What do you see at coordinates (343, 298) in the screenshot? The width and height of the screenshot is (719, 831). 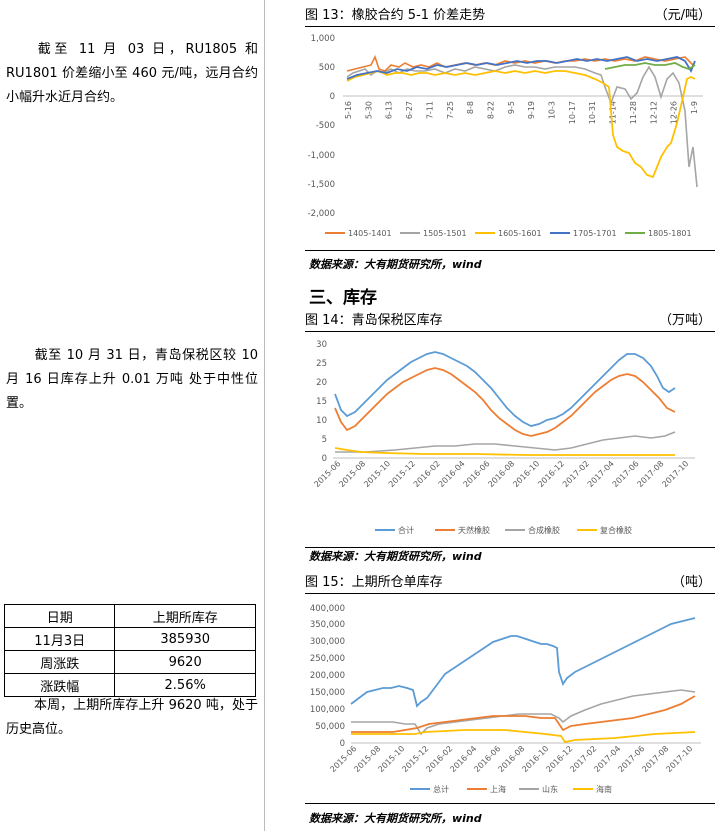 I see `section-heading: 三、库存` at bounding box center [343, 298].